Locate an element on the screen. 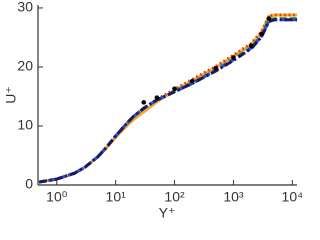 The height and width of the screenshot is (240, 320). x-tick-label: 10⁴ is located at coordinates (292, 197).